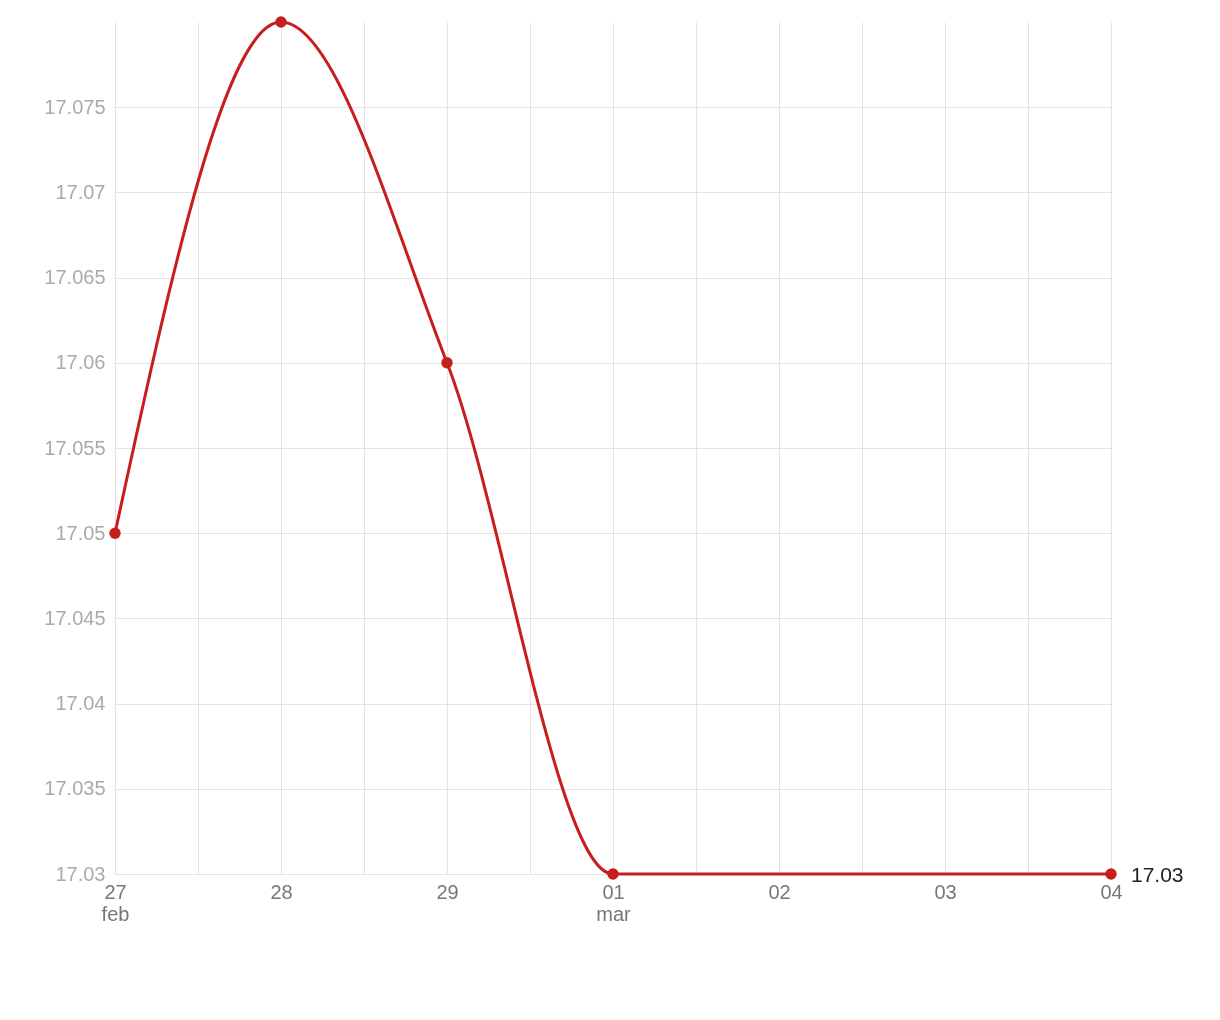 The image size is (1220, 1020). Describe the element at coordinates (1111, 891) in the screenshot. I see `x-tick-label: 04` at that location.